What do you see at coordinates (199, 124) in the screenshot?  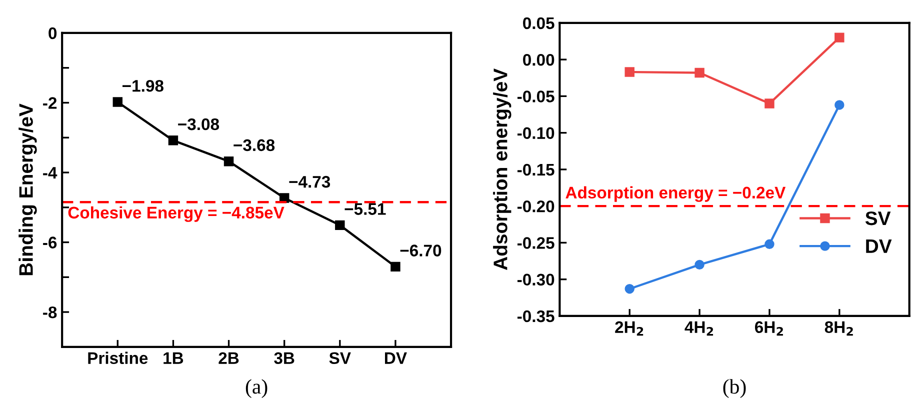 I see `data-label: −3.08` at bounding box center [199, 124].